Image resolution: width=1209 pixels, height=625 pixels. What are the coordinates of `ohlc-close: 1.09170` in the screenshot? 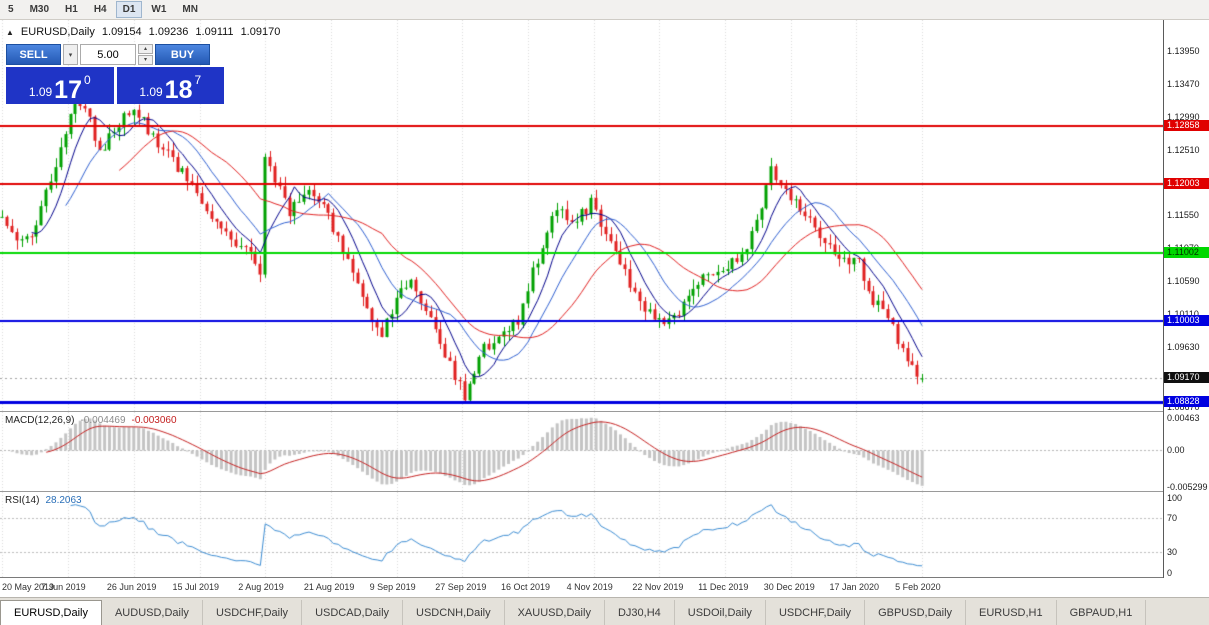 It's located at (260, 32).